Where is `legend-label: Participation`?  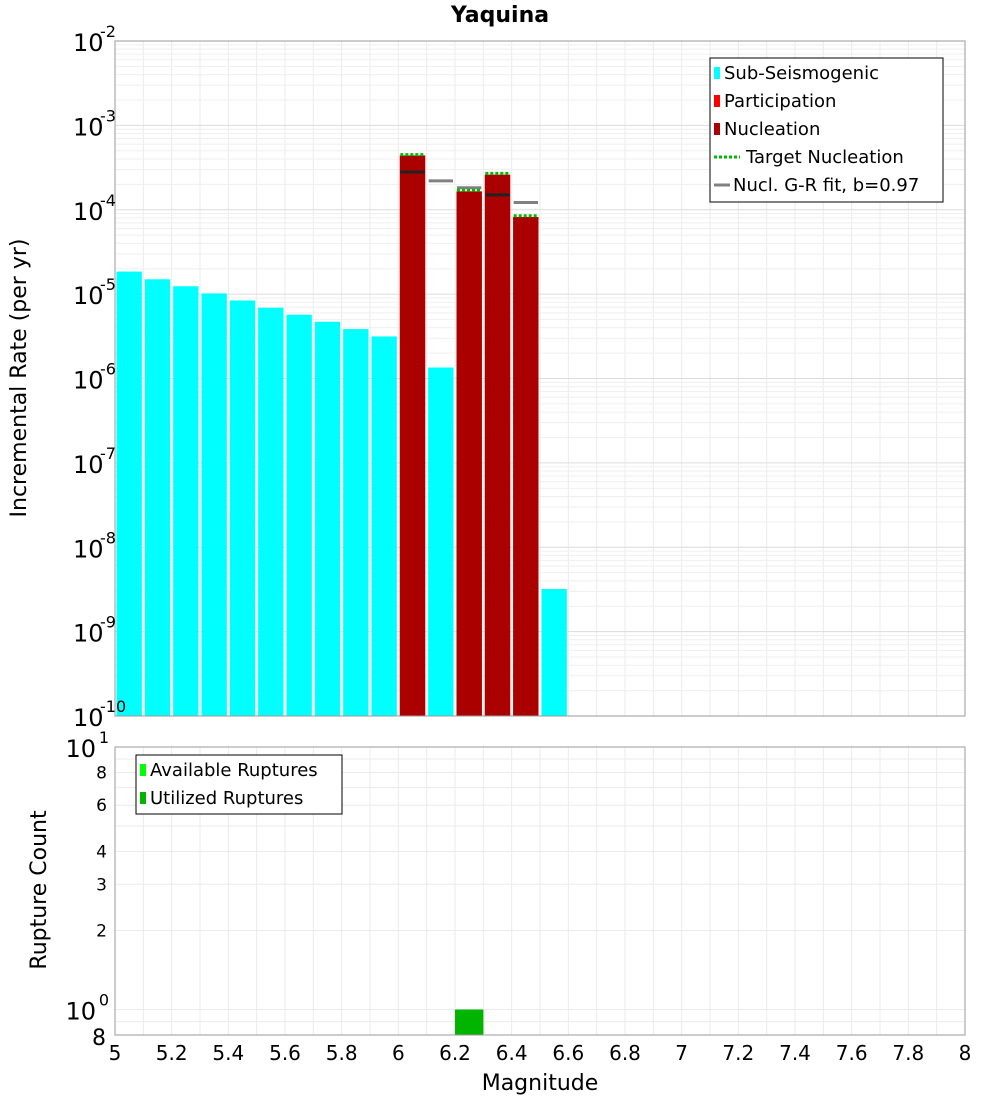
legend-label: Participation is located at coordinates (780, 101).